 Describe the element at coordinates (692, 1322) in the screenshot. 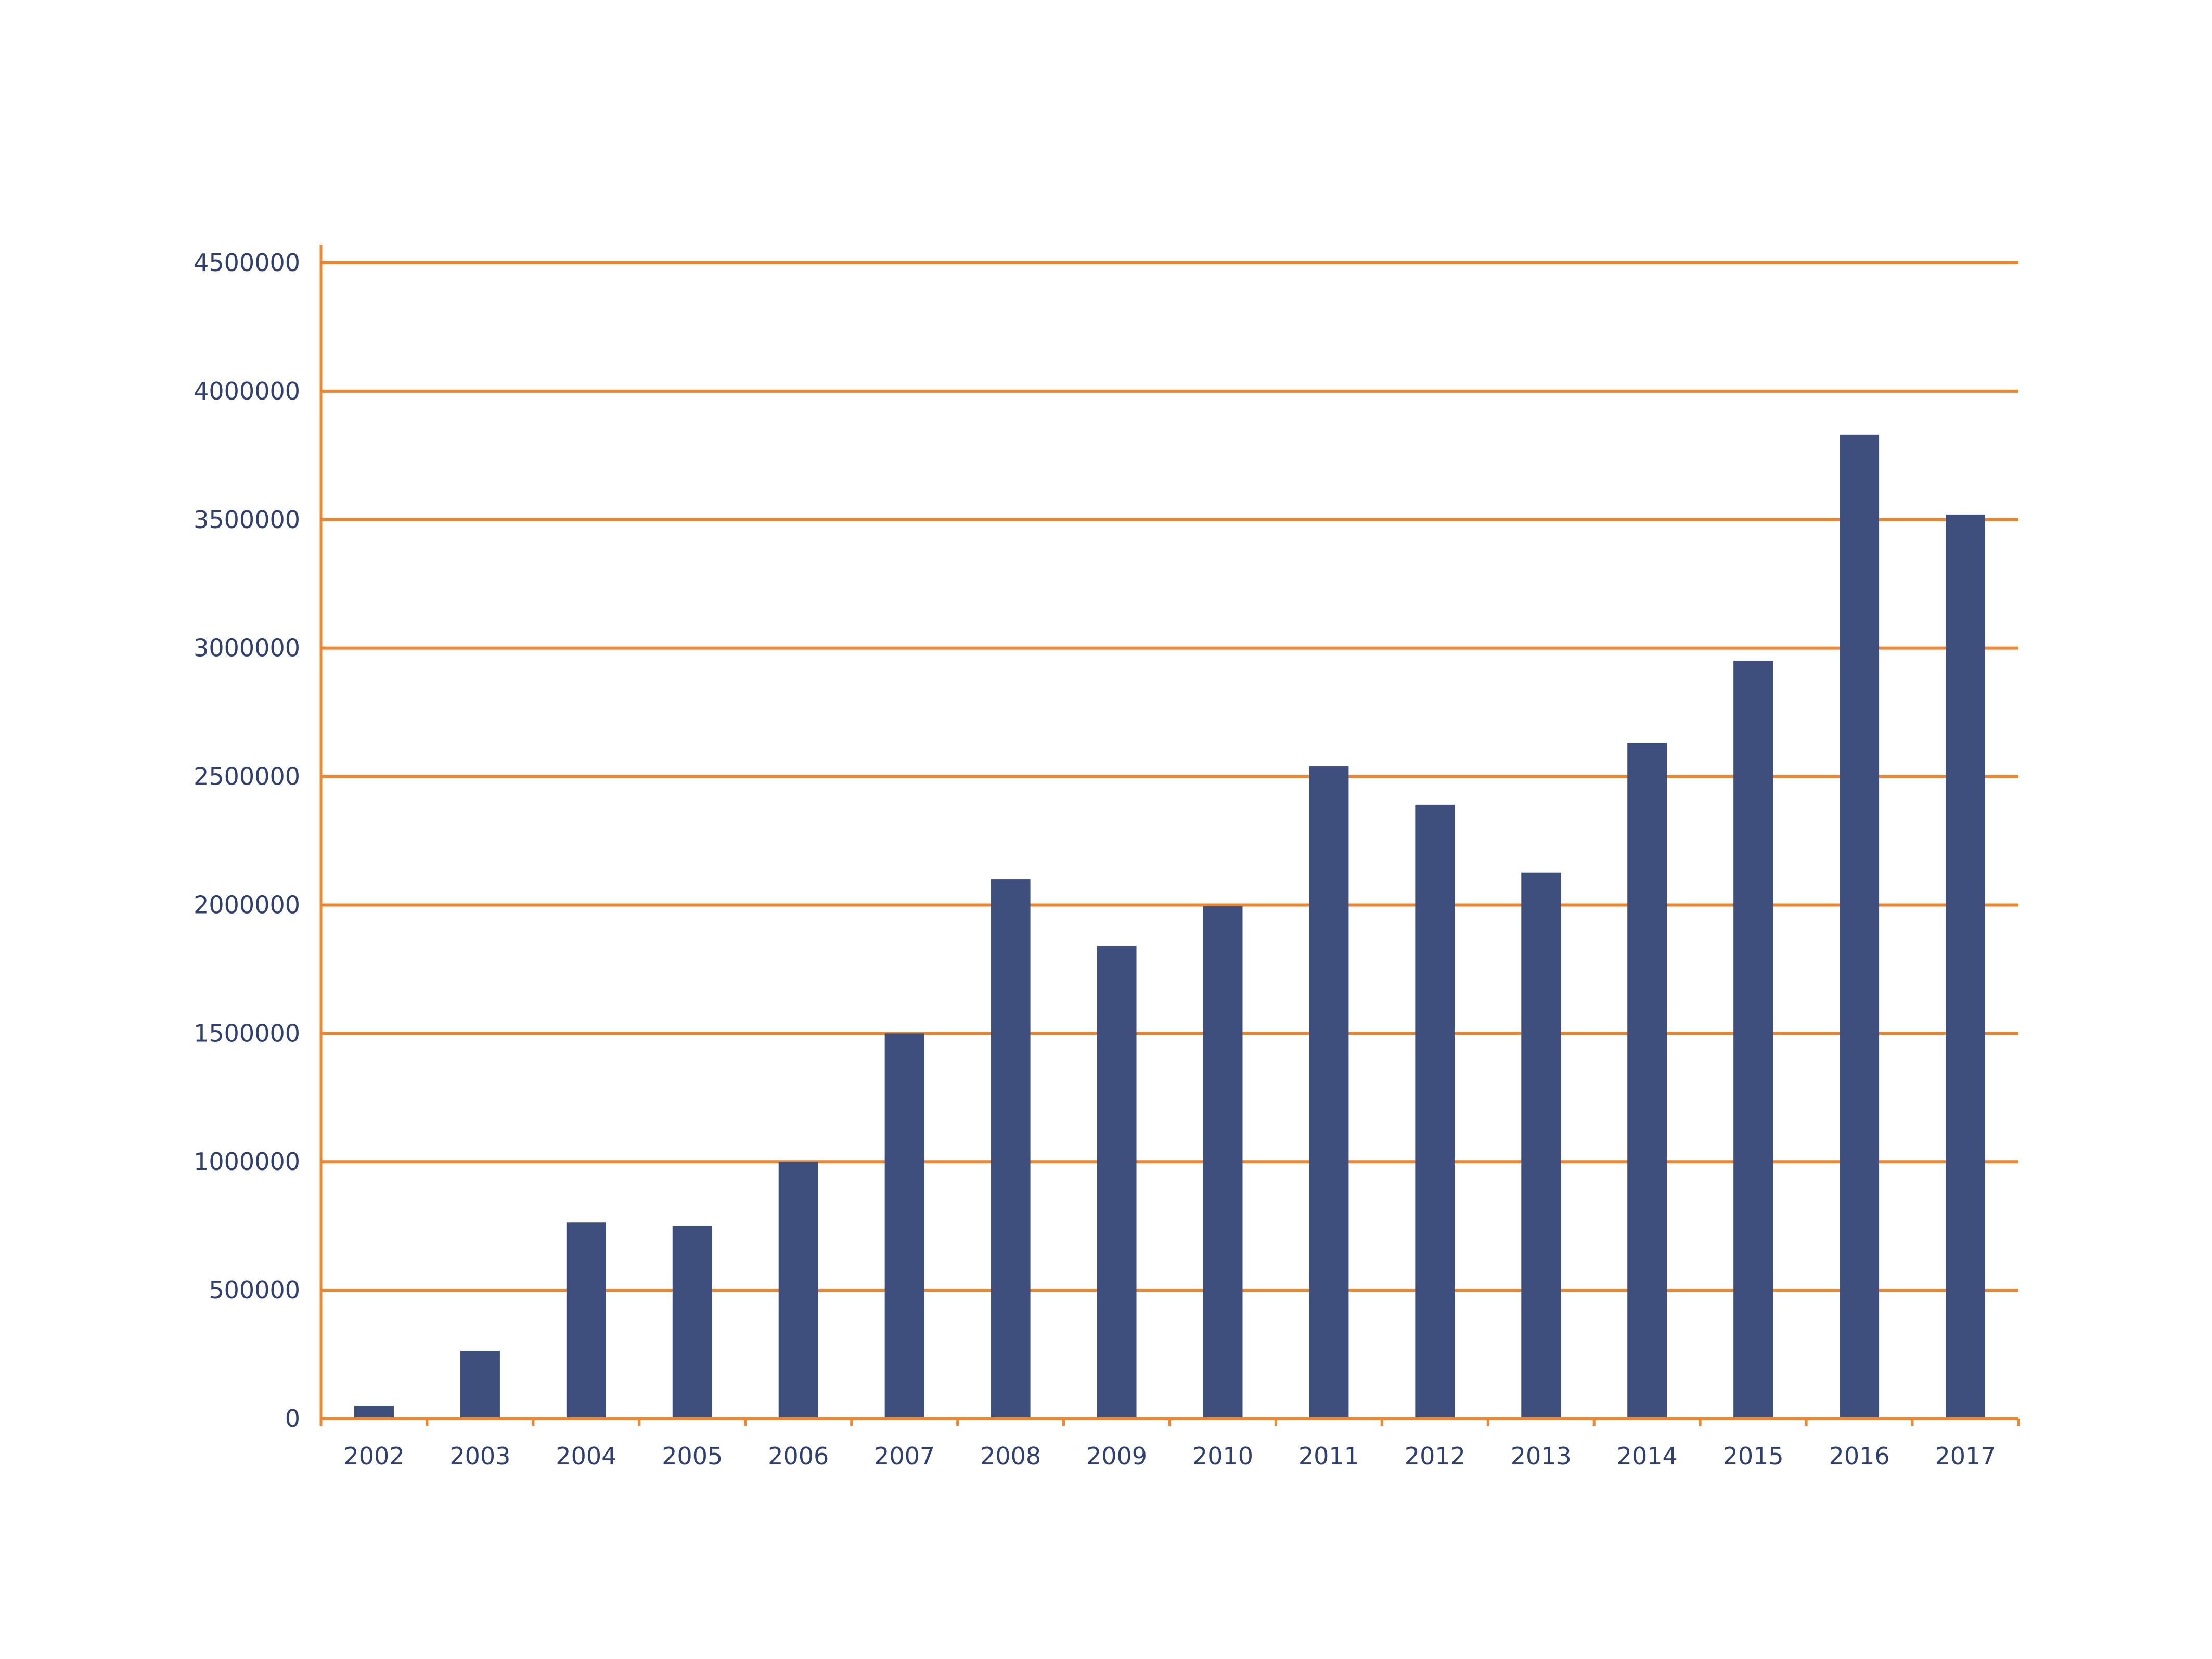

I see `bar-2005` at that location.